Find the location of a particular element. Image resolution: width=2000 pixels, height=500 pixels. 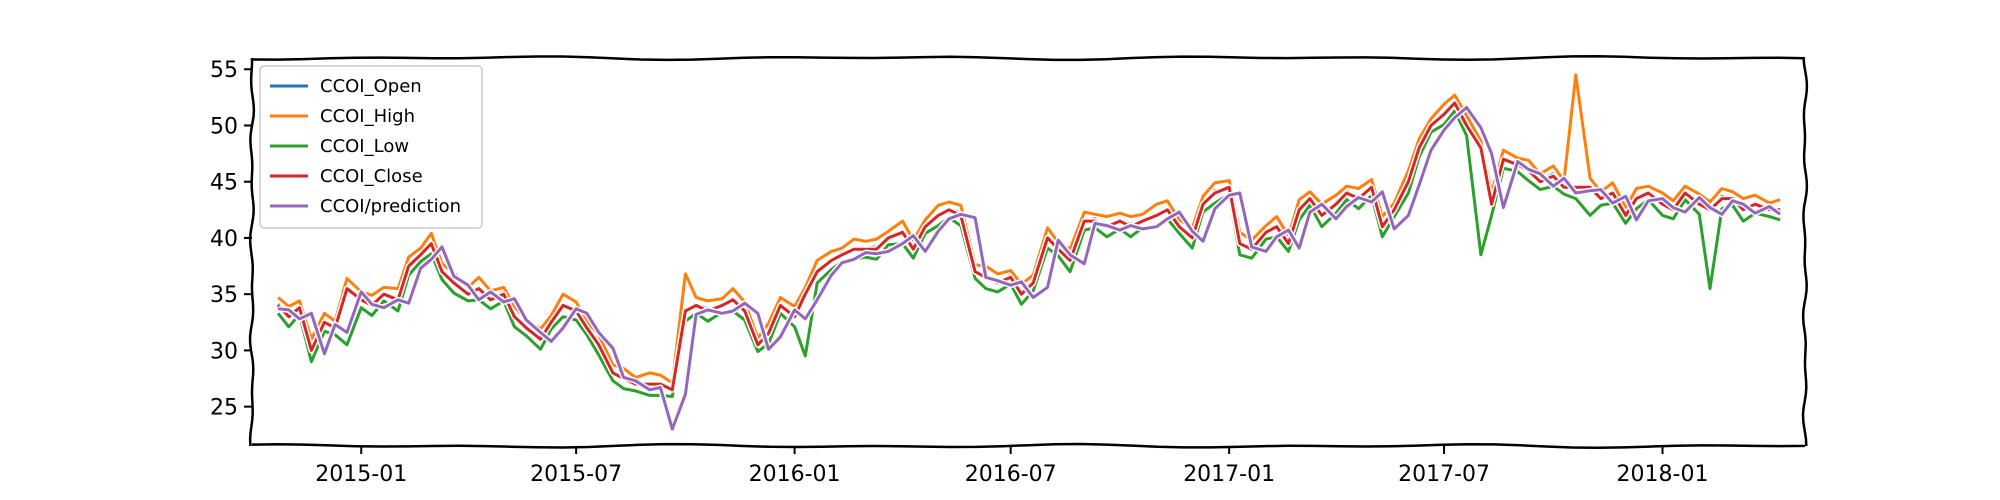

y-tick-label: 30 is located at coordinates (224, 351).